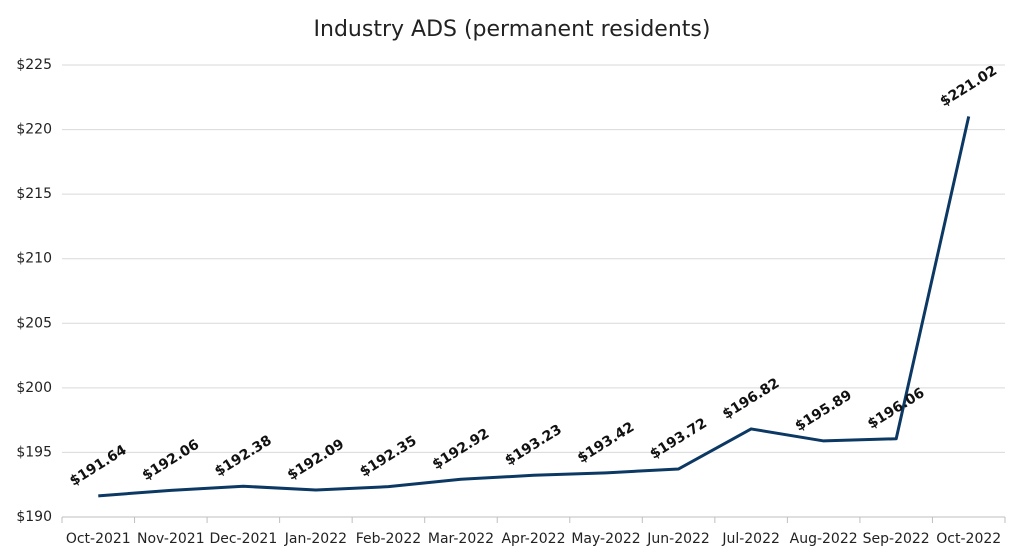 The image size is (1024, 559). What do you see at coordinates (34, 452) in the screenshot?
I see `y-tick-label: $195` at bounding box center [34, 452].